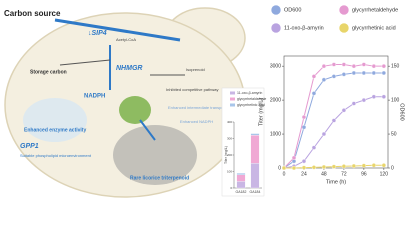 The height and width of the screenshot is (240, 405). I want to click on y2-tick-label: 50, so click(394, 134).